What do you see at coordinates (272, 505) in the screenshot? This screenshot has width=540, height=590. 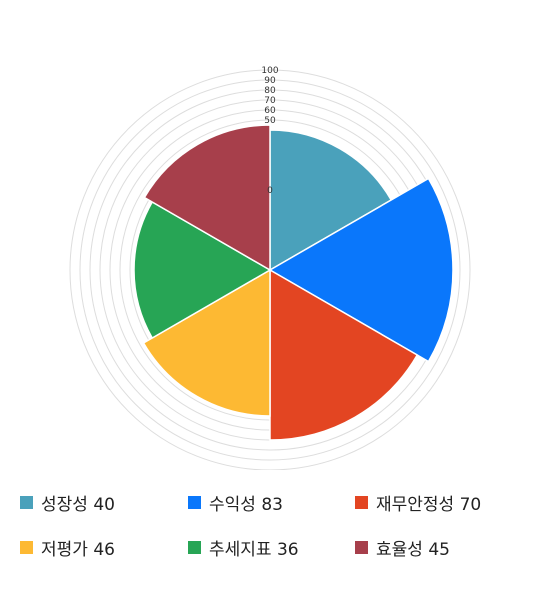 I see `legend-value: 83` at bounding box center [272, 505].